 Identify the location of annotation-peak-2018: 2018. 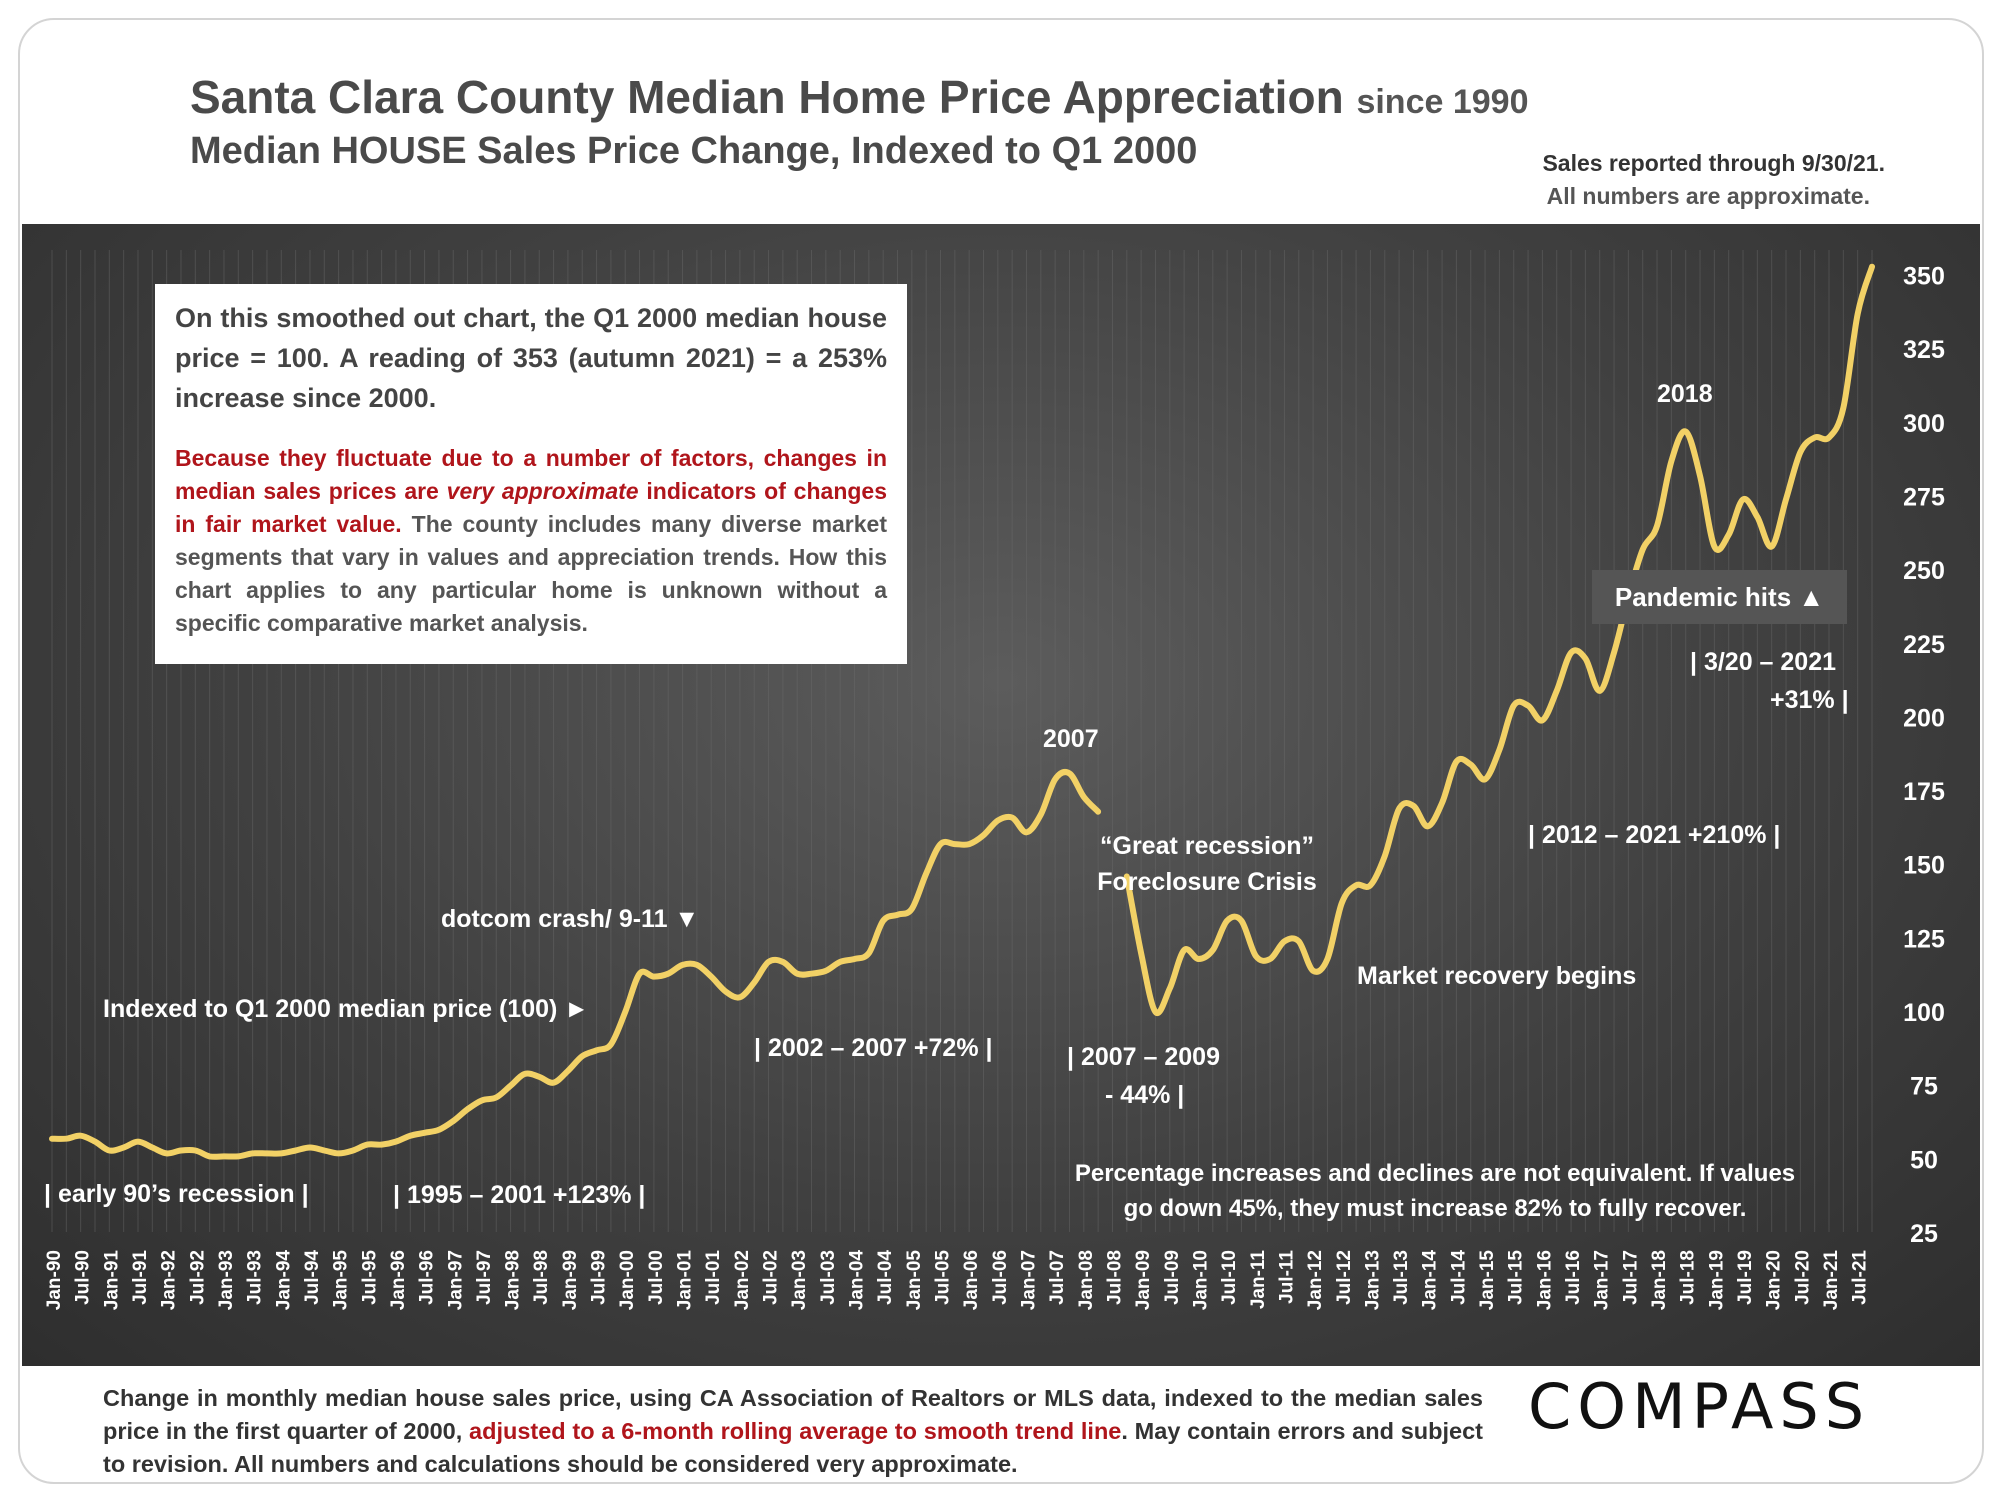
(1685, 394).